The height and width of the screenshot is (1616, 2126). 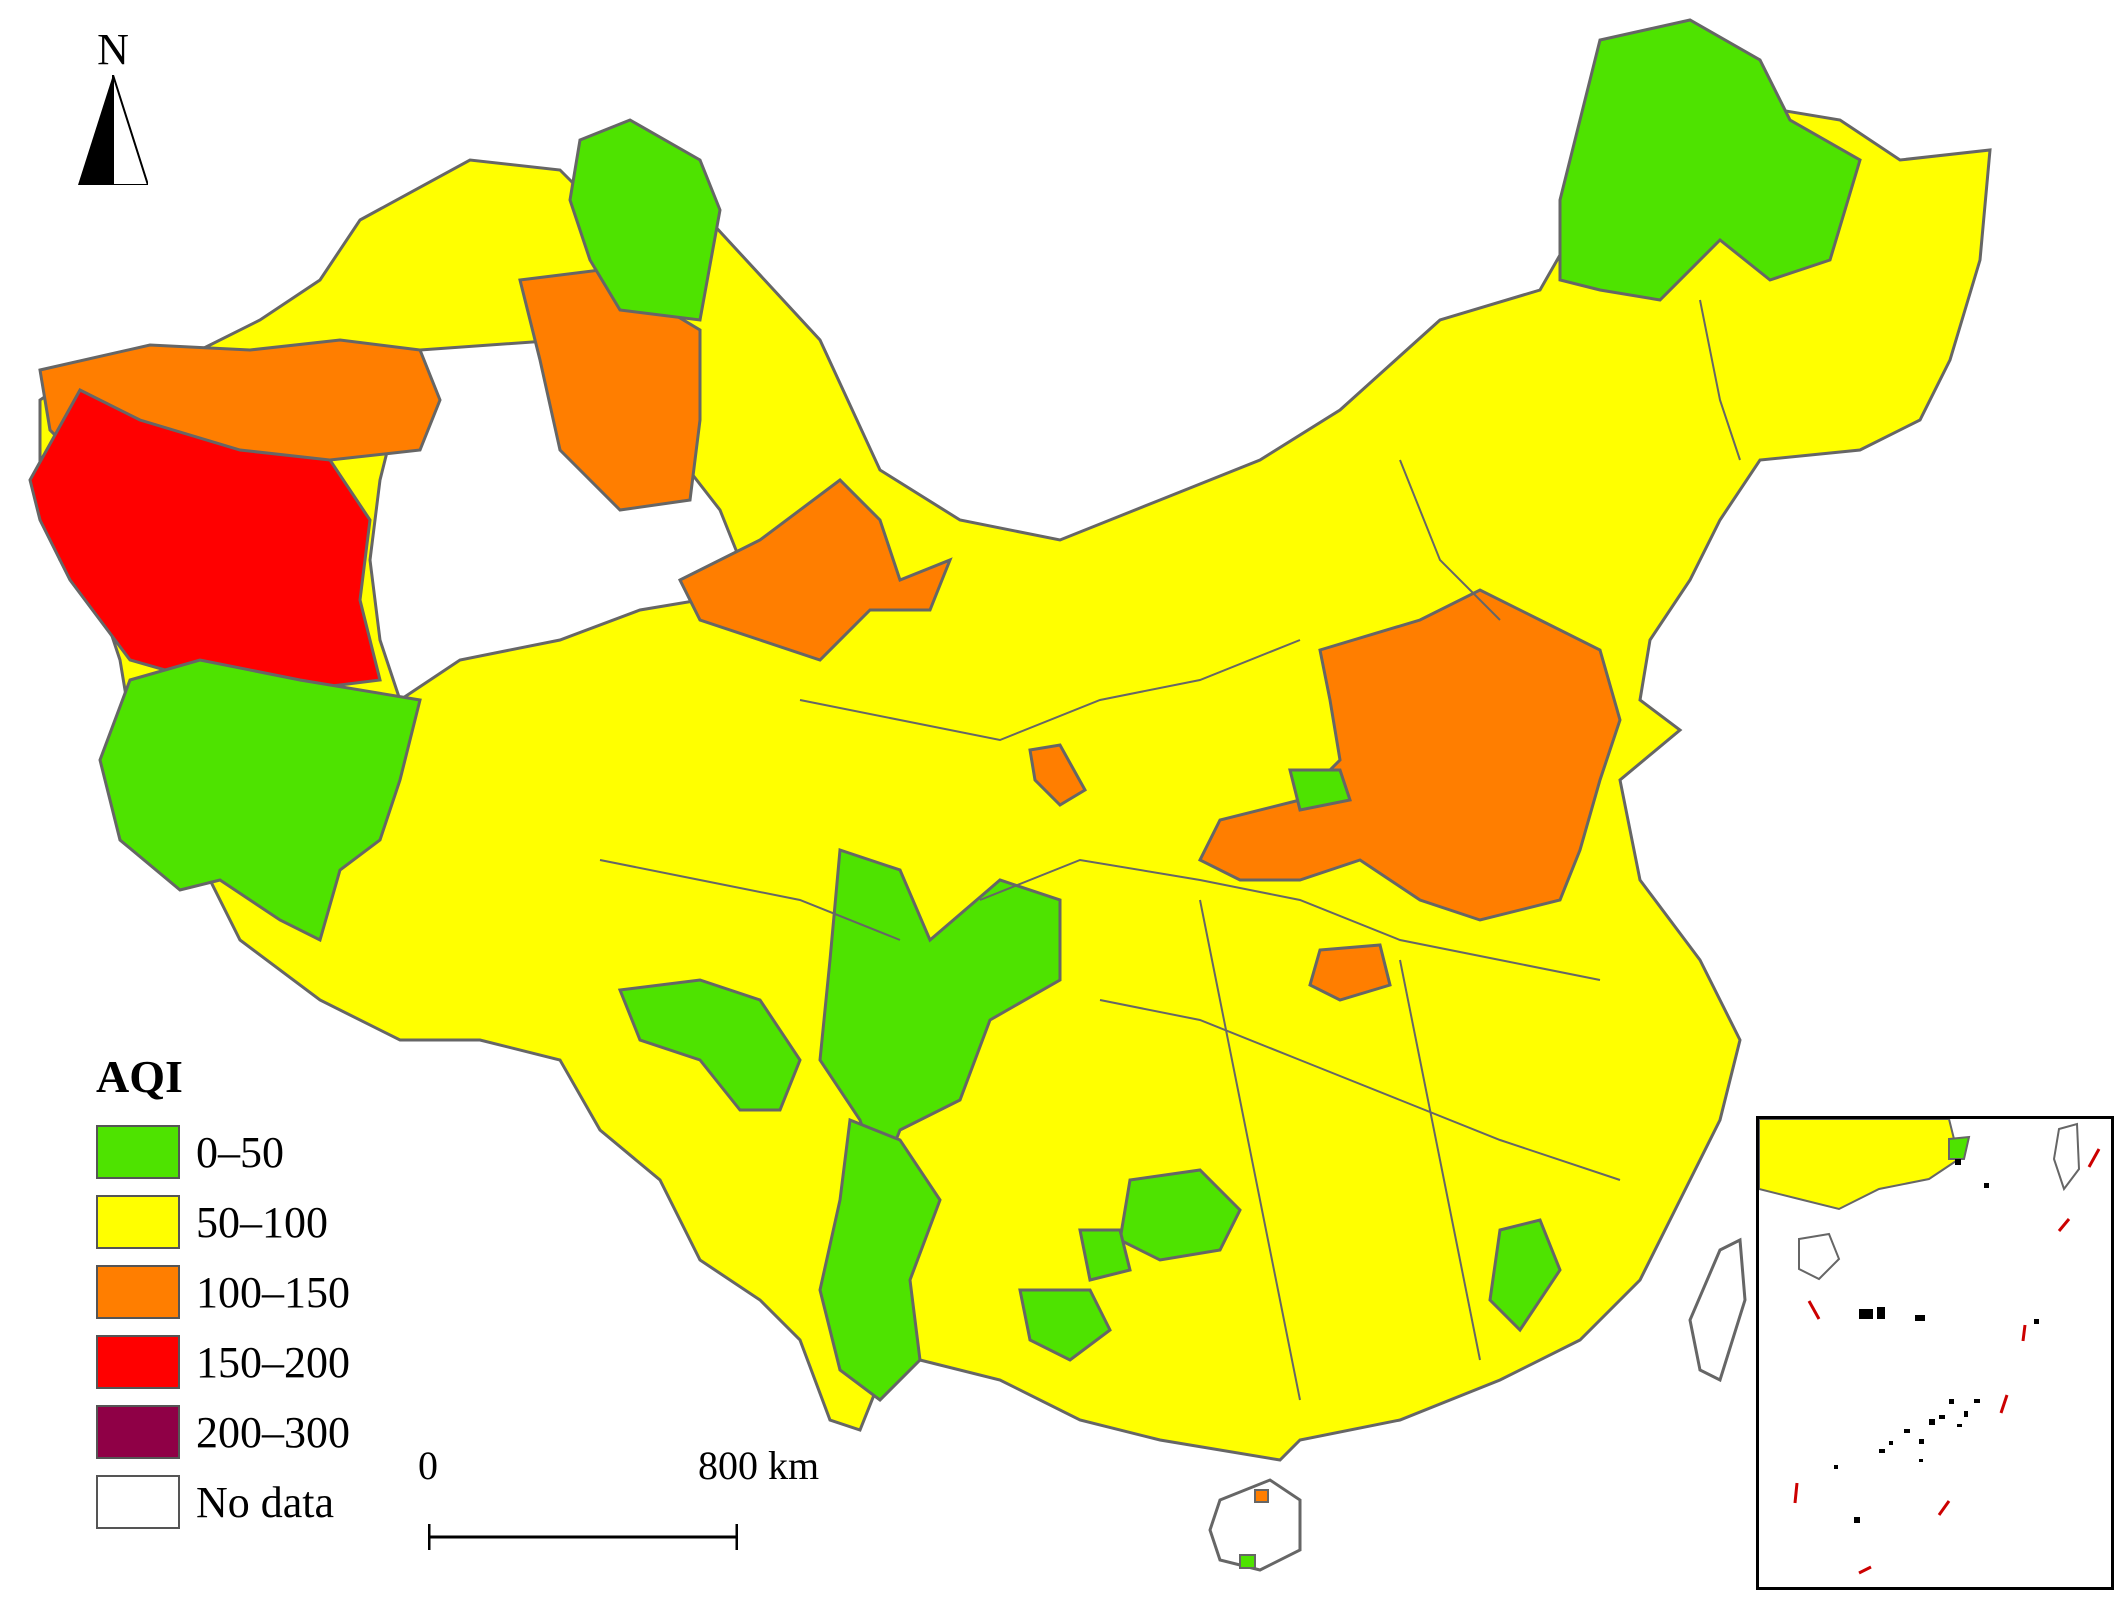 What do you see at coordinates (1058, 775) in the screenshot?
I see `region-orange-shaanxi` at bounding box center [1058, 775].